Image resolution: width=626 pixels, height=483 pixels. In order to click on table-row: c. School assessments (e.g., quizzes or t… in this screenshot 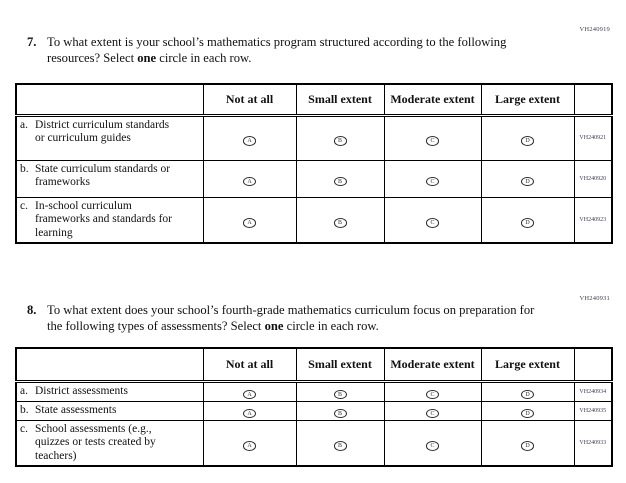, I will do `click(314, 443)`.